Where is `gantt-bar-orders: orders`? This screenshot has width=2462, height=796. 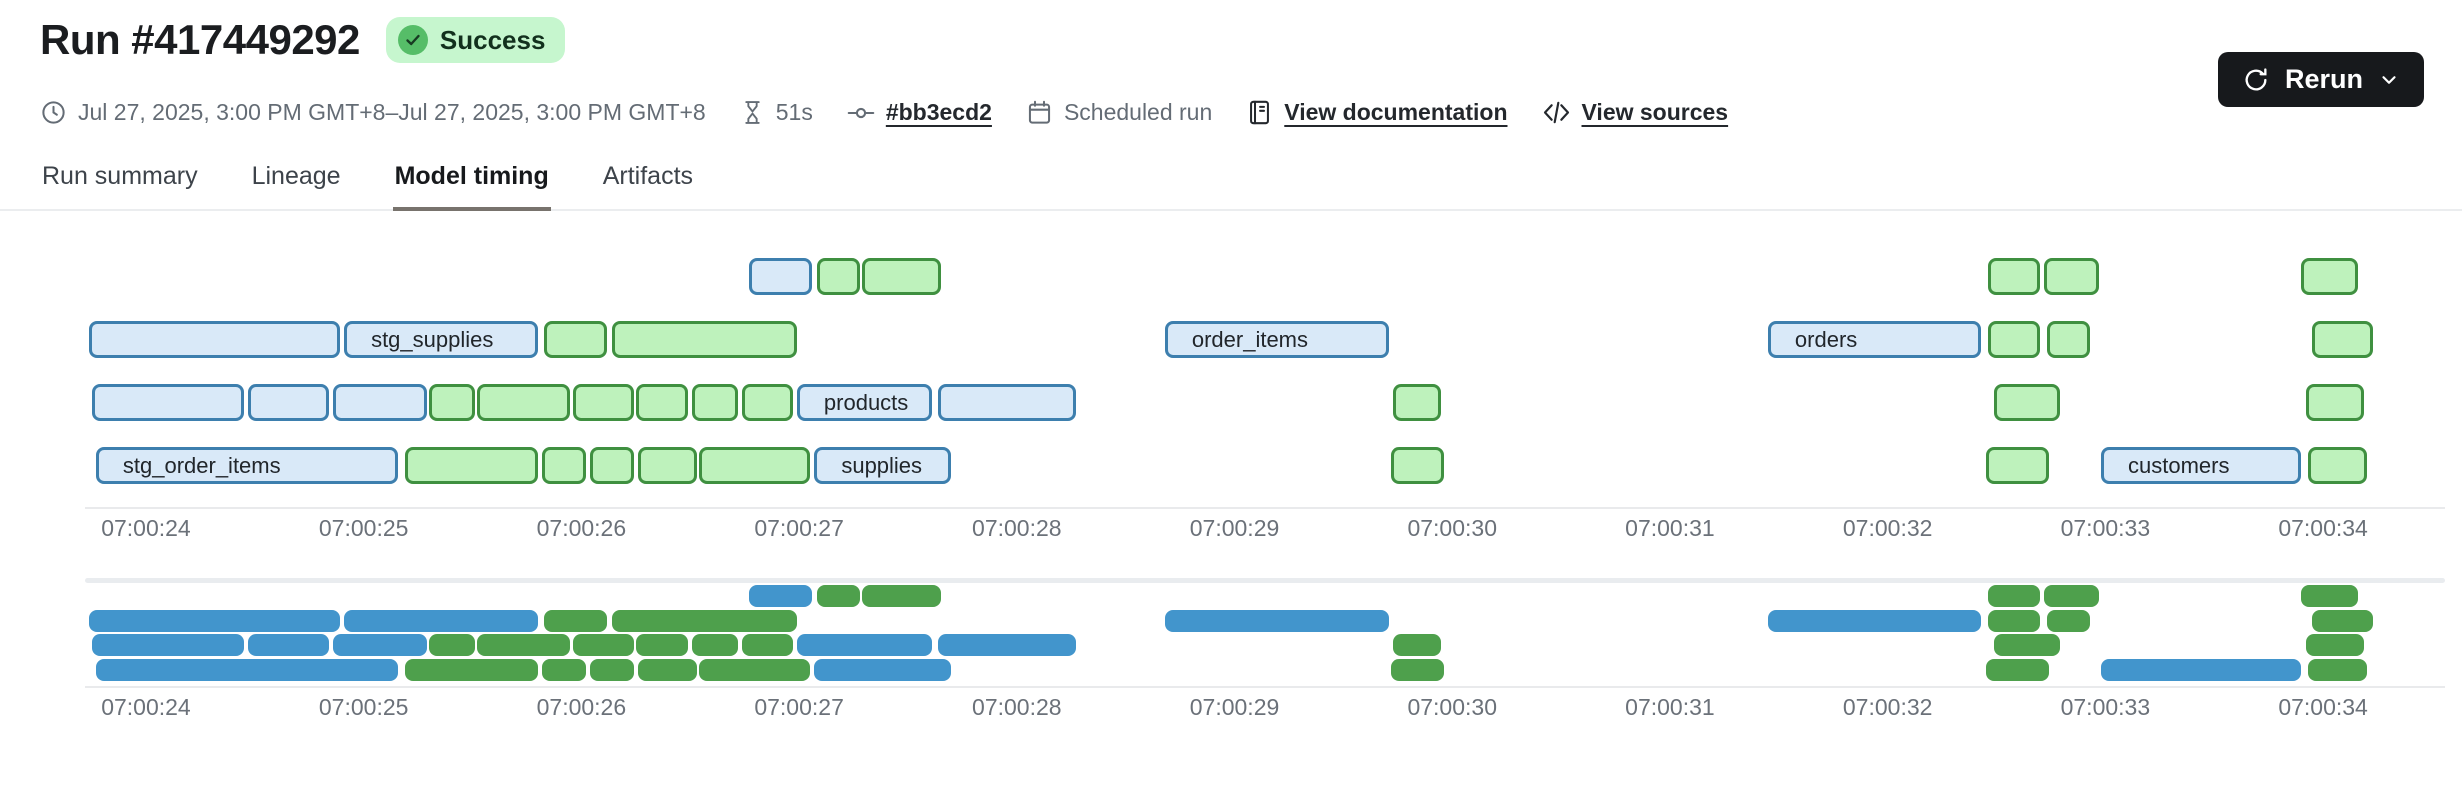
gantt-bar-orders: orders is located at coordinates (1874, 339).